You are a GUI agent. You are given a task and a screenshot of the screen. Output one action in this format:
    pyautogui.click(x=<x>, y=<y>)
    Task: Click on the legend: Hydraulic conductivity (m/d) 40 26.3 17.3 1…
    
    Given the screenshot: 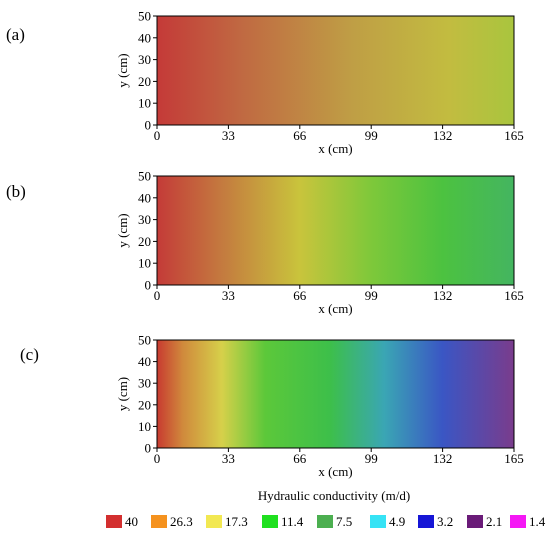 What is the action you would take?
    pyautogui.click(x=326, y=508)
    